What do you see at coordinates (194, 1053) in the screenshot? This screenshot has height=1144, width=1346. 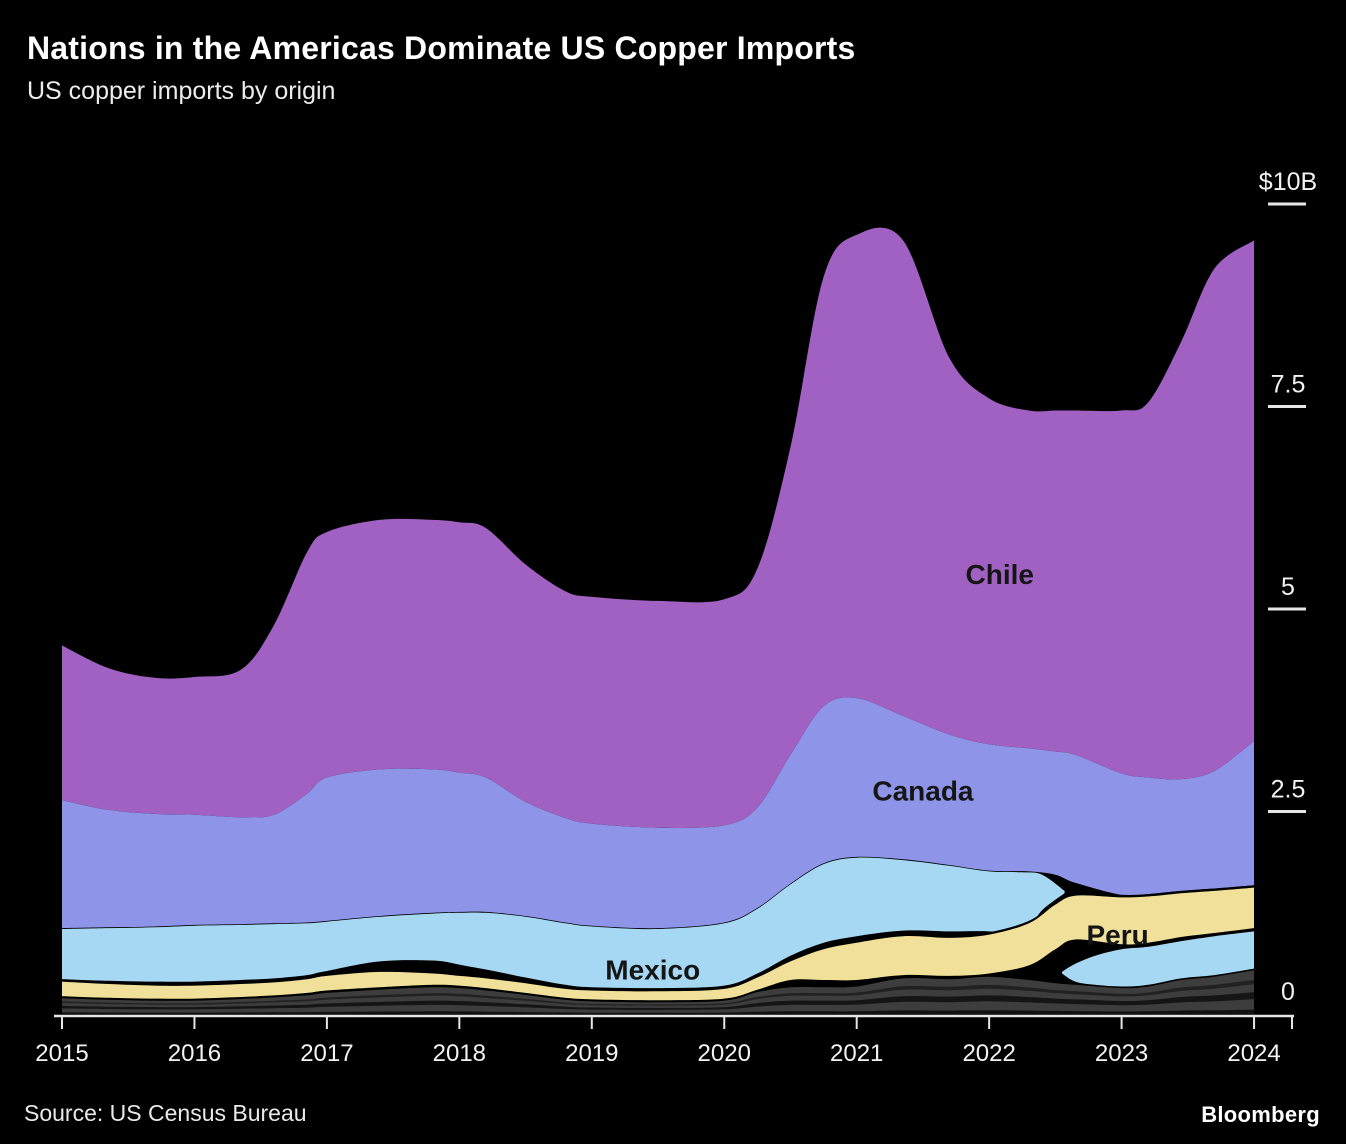 I see `x-tick-label-2016: 2016` at bounding box center [194, 1053].